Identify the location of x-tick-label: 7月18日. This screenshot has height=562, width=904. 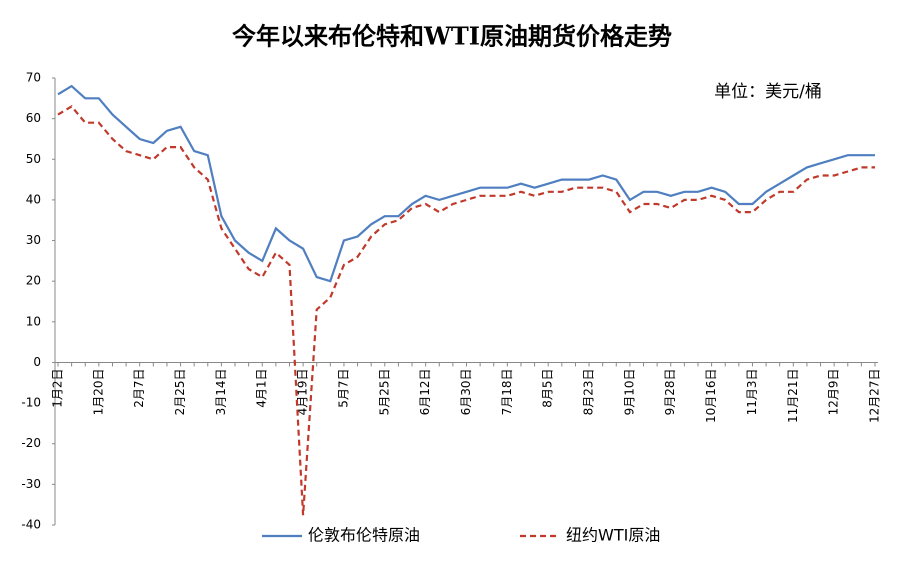
(507, 391).